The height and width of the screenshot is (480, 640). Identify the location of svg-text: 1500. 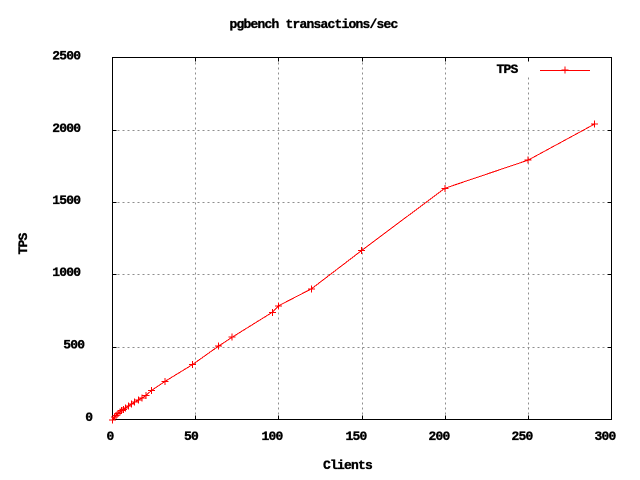
(66, 200).